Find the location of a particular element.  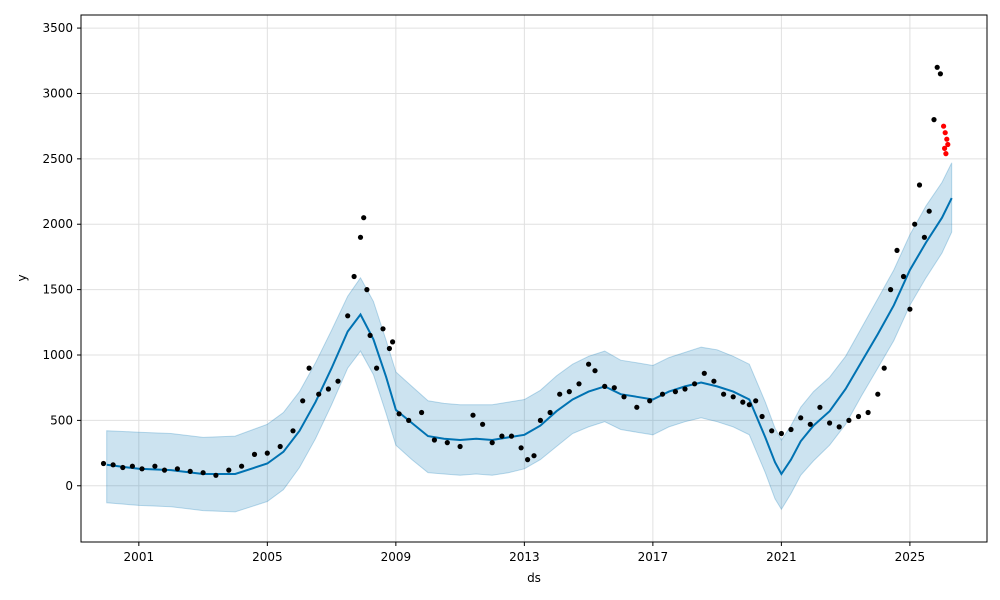

x-tick-label: 2017 is located at coordinates (653, 557).